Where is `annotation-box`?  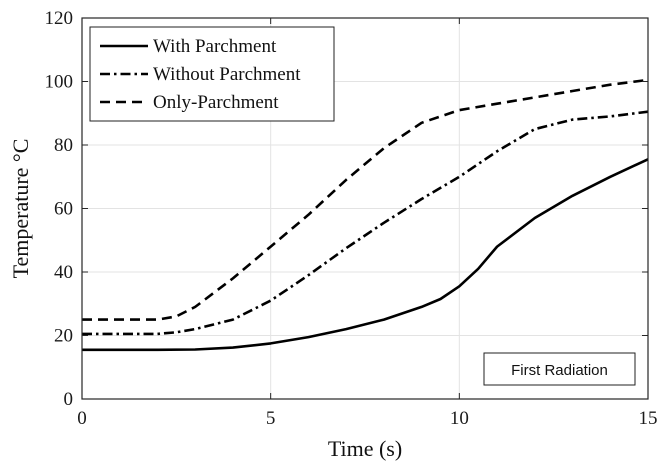
annotation-box is located at coordinates (559, 369).